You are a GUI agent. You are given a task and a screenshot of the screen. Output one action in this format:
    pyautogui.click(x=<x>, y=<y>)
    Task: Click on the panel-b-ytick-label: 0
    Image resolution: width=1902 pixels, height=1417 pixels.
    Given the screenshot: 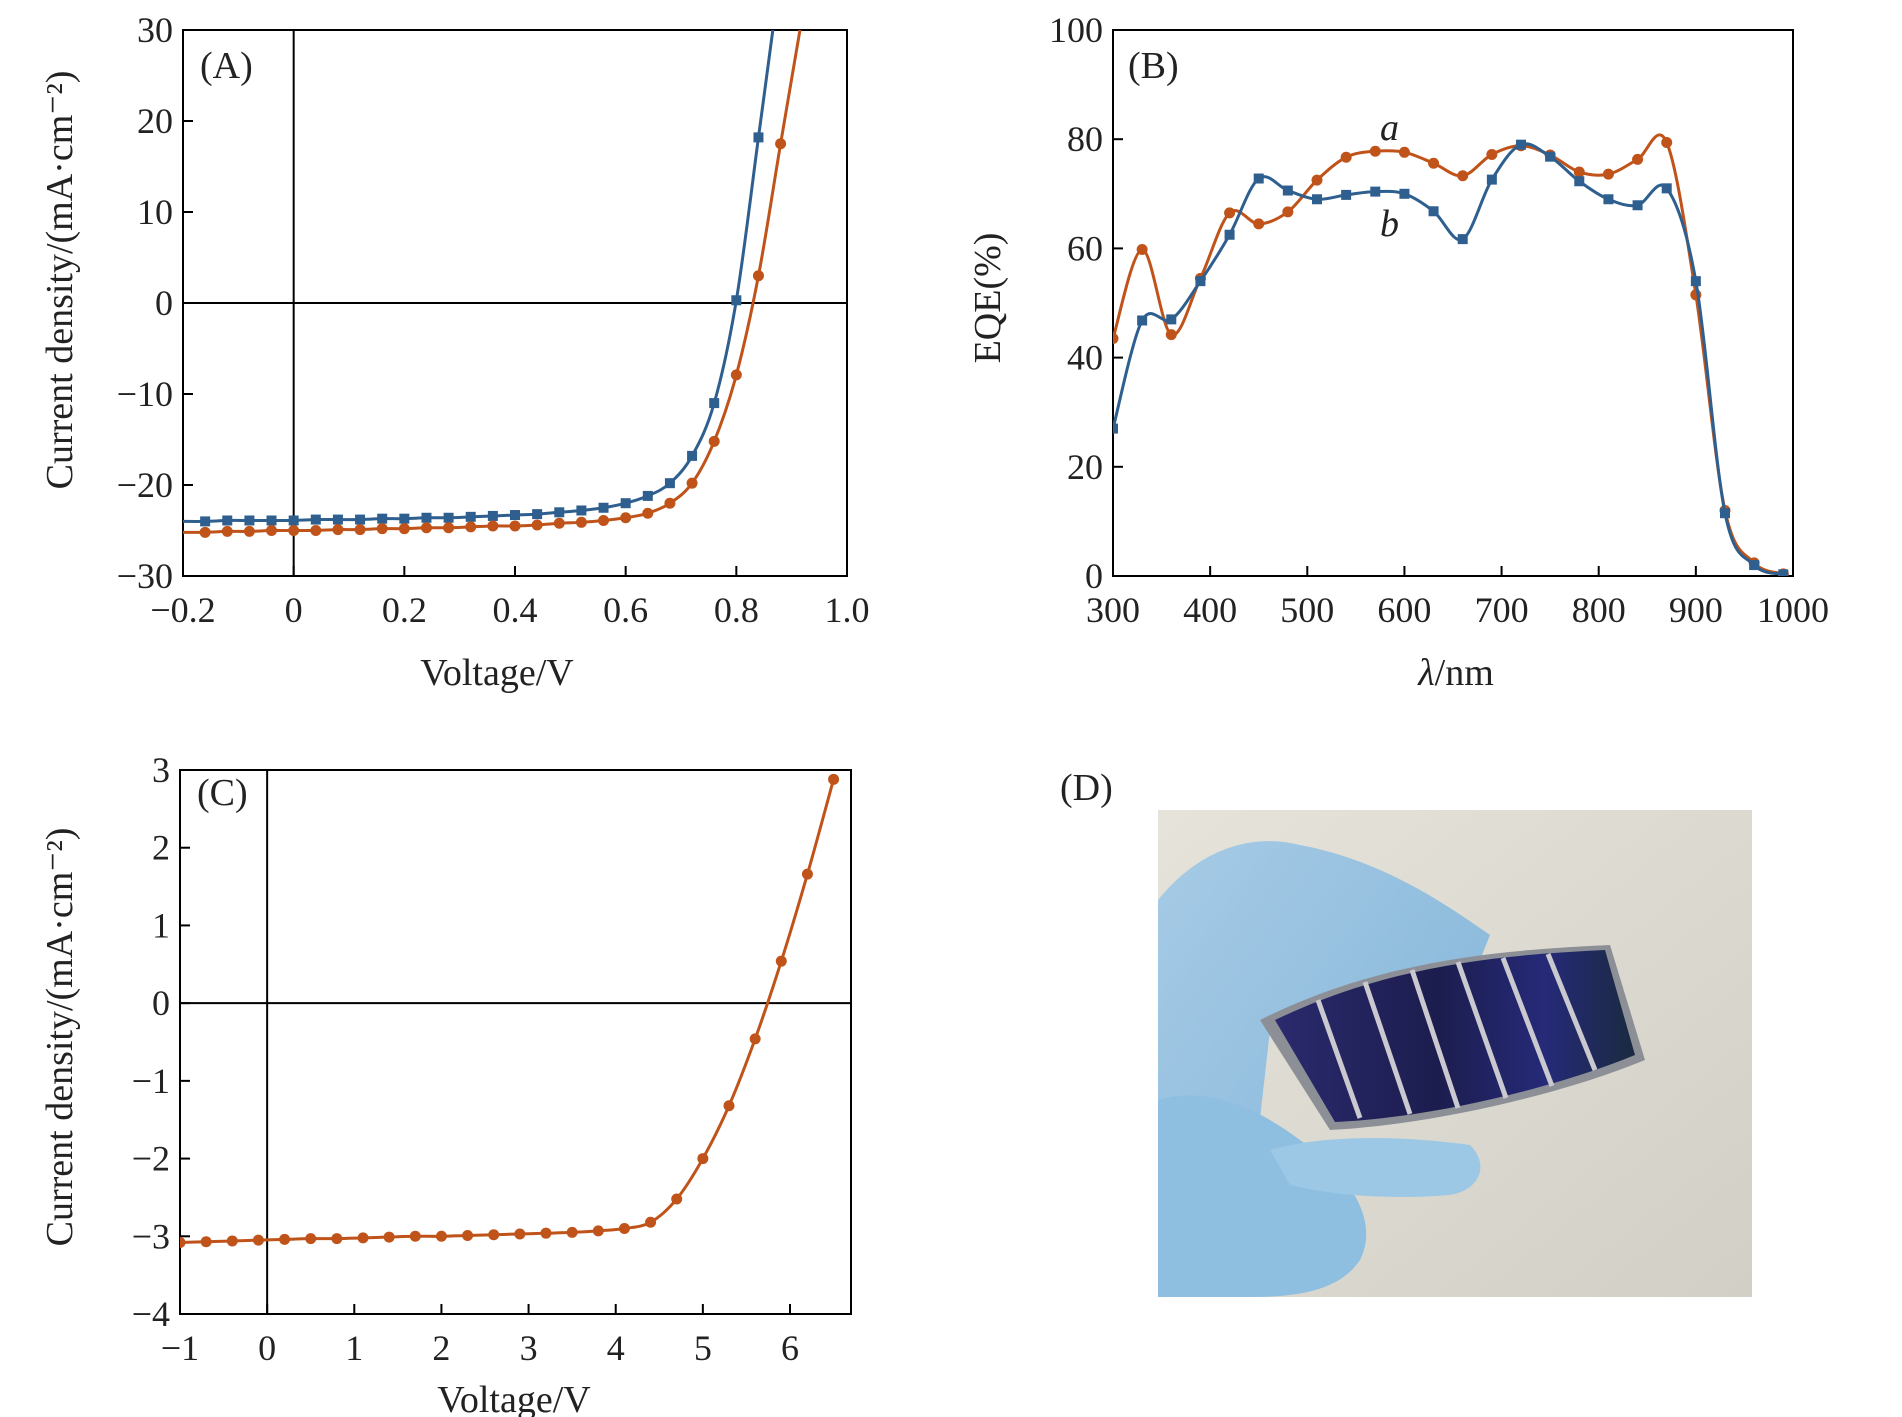 What is the action you would take?
    pyautogui.click(x=1094, y=576)
    